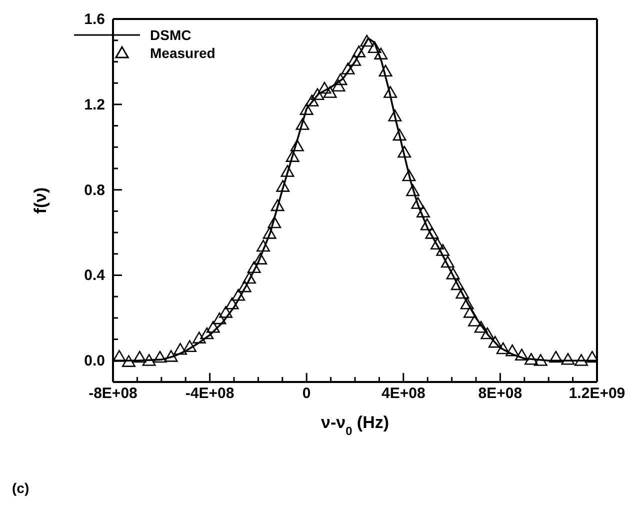 The width and height of the screenshot is (640, 511). Describe the element at coordinates (306, 393) in the screenshot. I see `x-tick-label: 0` at that location.